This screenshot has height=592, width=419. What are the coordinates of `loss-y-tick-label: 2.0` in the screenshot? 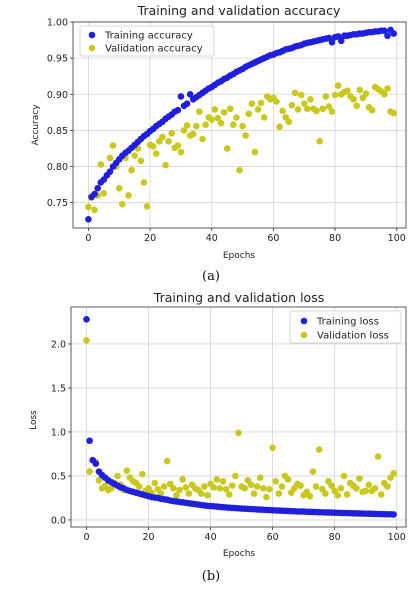 It's located at (58, 344).